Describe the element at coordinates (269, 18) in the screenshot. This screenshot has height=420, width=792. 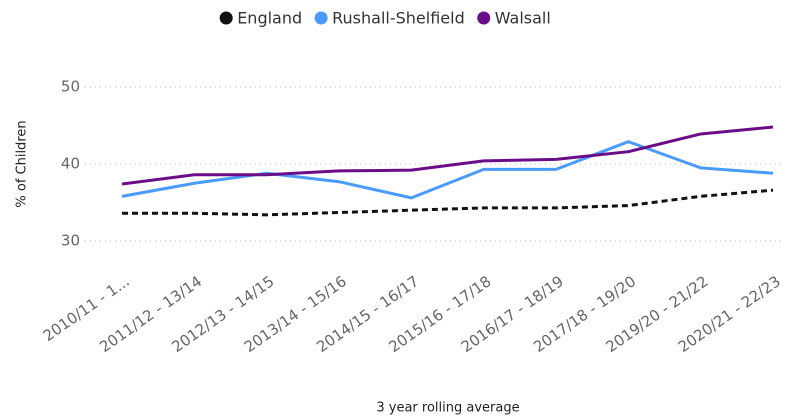
I see `legend-label: England` at that location.